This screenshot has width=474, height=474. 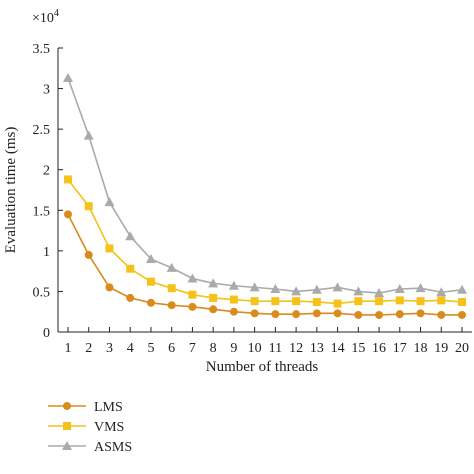 What do you see at coordinates (338, 348) in the screenshot?
I see `x-tick-label: 14` at bounding box center [338, 348].